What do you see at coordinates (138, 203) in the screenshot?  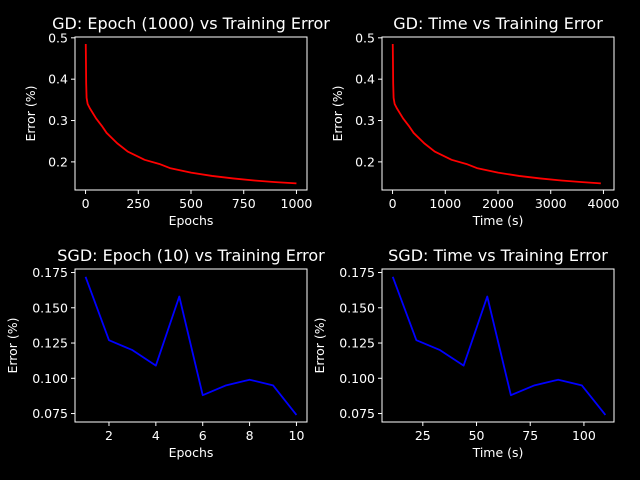 I see `x-tick-label: 250` at bounding box center [138, 203].